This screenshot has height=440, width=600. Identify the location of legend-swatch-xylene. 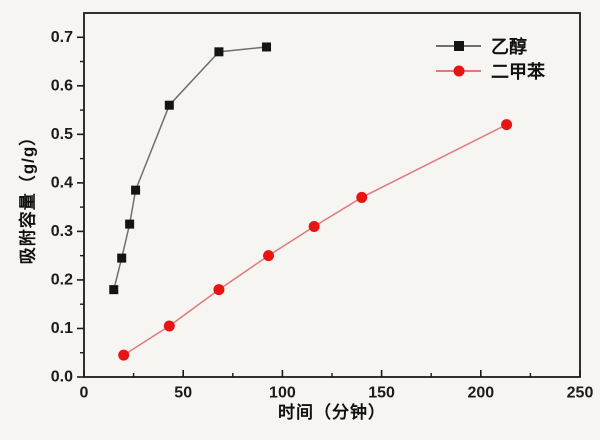
(458, 71).